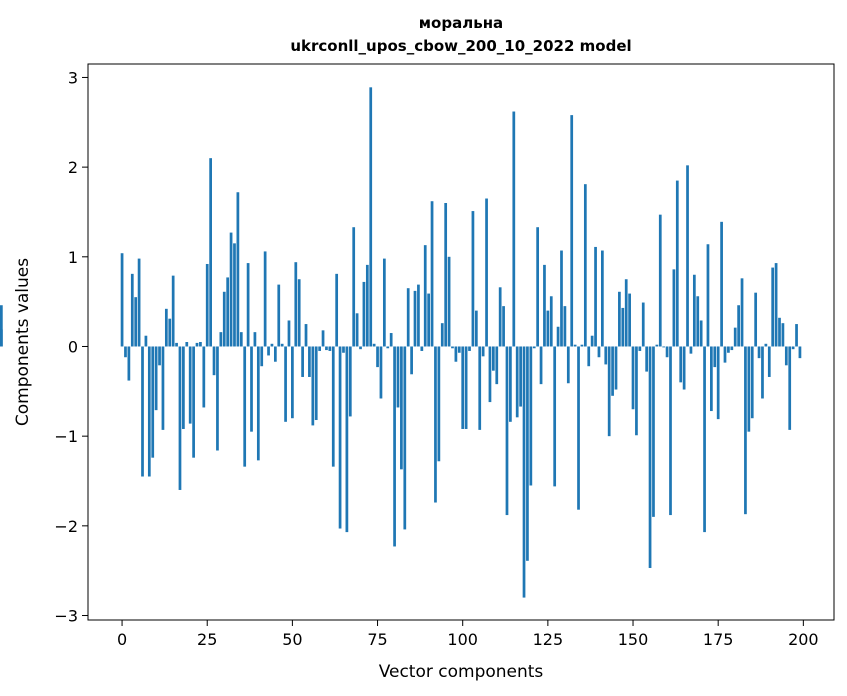  I want to click on x-axis-label: Vector components, so click(461, 672).